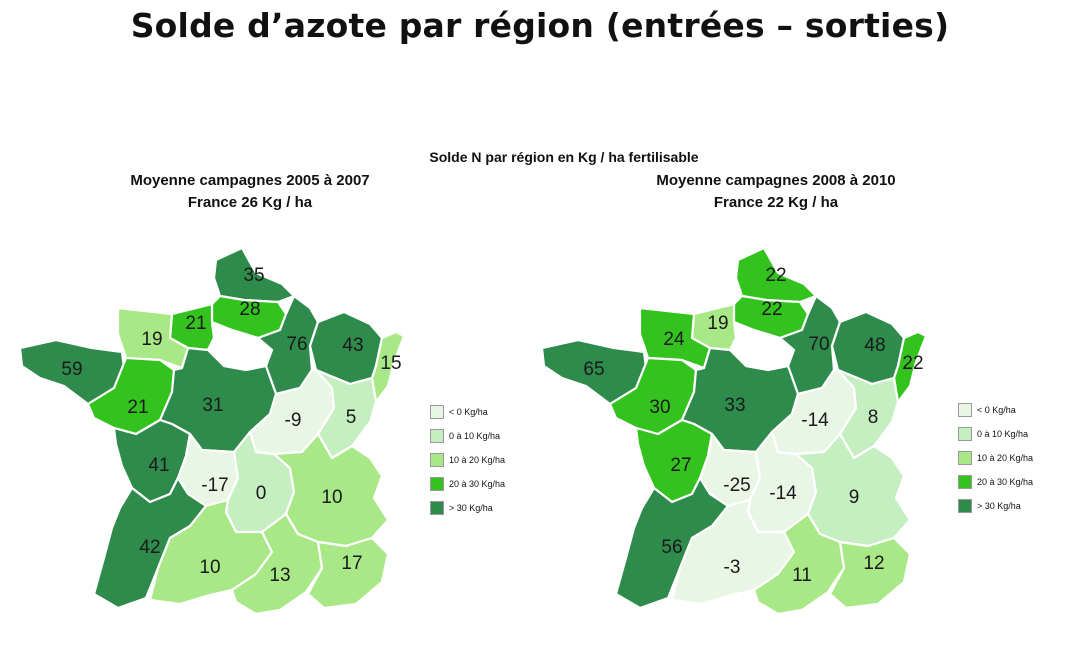 Image resolution: width=1080 pixels, height=662 pixels. Describe the element at coordinates (390, 363) in the screenshot. I see `region-value-alsace: 15` at that location.